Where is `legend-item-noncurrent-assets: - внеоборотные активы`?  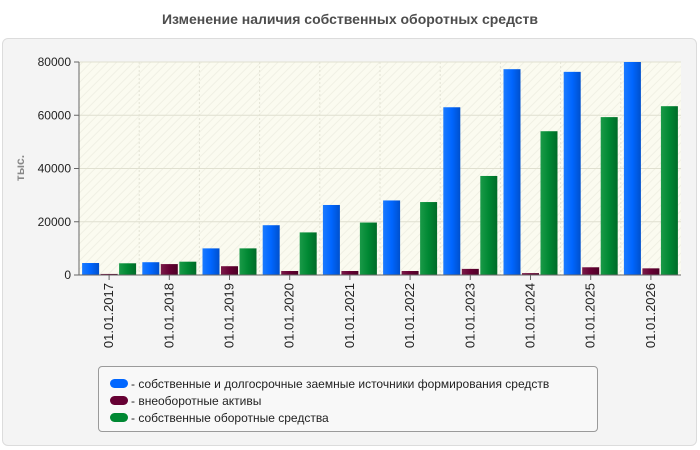 legend-item-noncurrent-assets: - внеоборотные активы is located at coordinates (348, 400).